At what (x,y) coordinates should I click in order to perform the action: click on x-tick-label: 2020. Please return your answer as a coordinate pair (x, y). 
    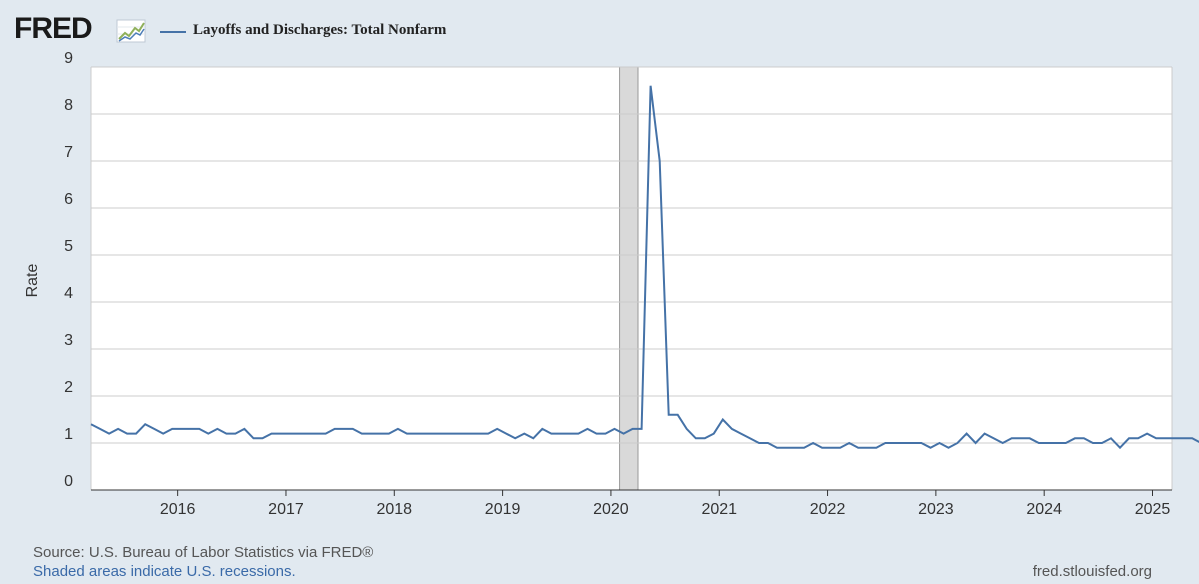
    Looking at the image, I should click on (611, 509).